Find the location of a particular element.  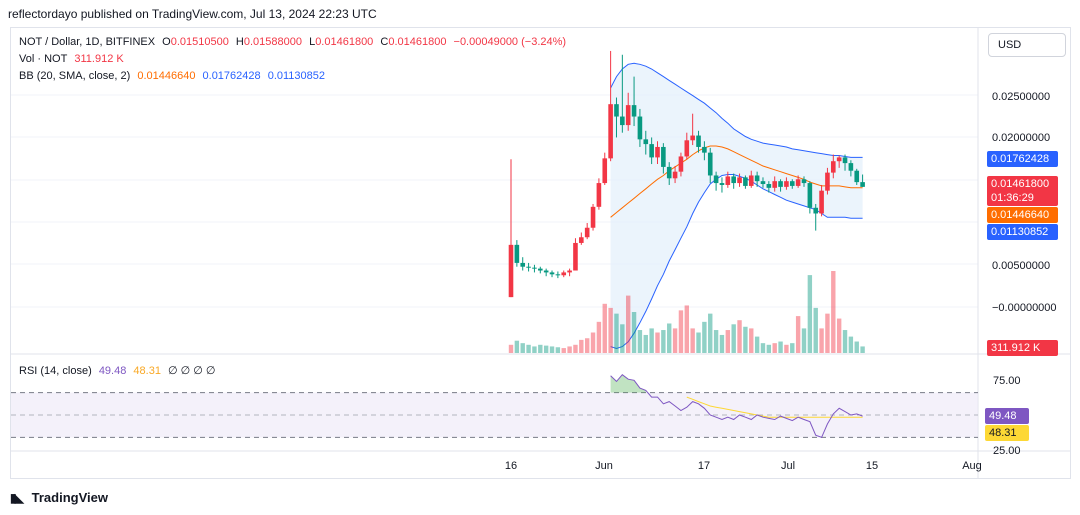

bb-basis-line is located at coordinates (736, 181).